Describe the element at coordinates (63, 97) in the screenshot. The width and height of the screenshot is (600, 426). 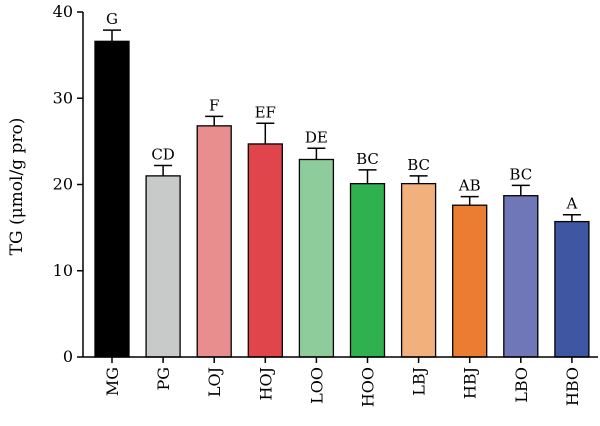
I see `y-tick-label: 30` at that location.